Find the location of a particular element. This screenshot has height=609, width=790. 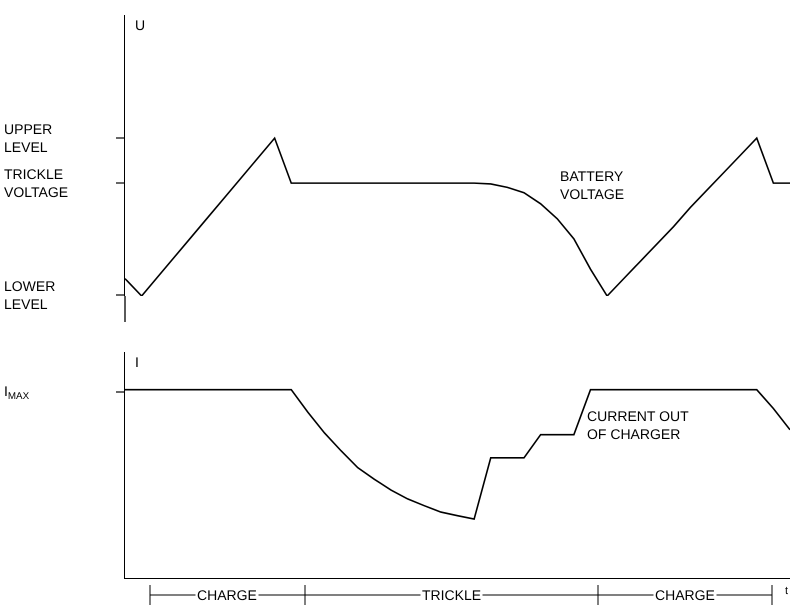

annotation: BATTERY VOLTAGE is located at coordinates (592, 185).